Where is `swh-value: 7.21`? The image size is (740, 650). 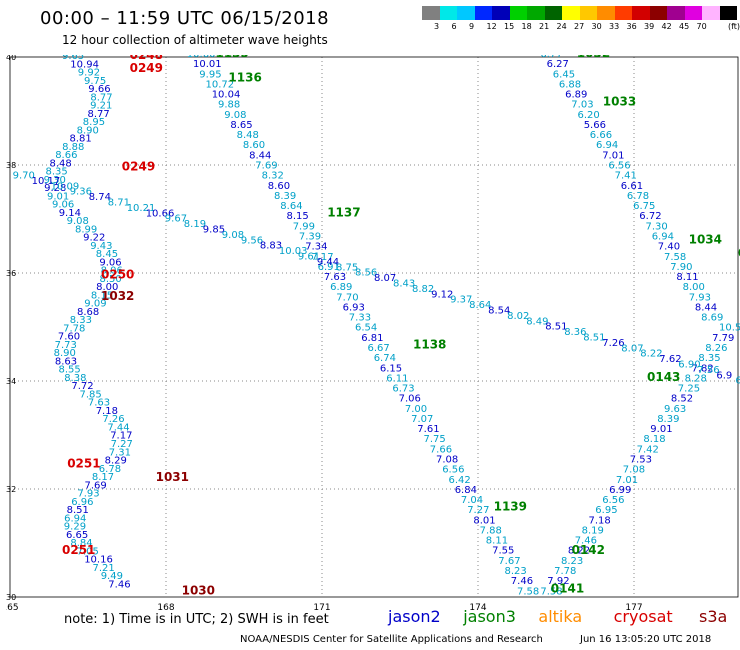
swh-value: 7.21 is located at coordinates (104, 568).